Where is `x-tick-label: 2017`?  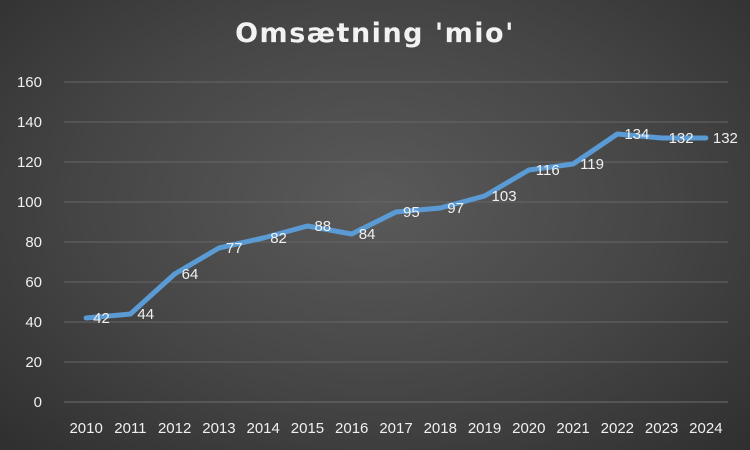 x-tick-label: 2017 is located at coordinates (395, 428).